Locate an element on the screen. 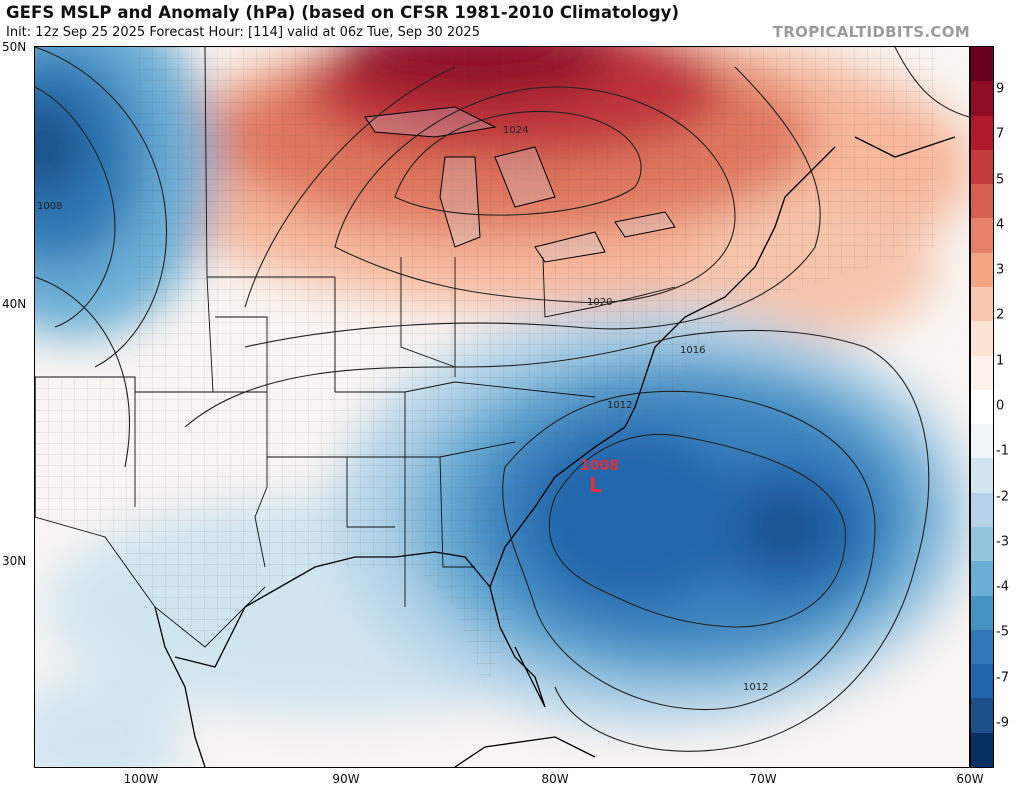  colorbar-tick-label: 7 is located at coordinates (1000, 134).